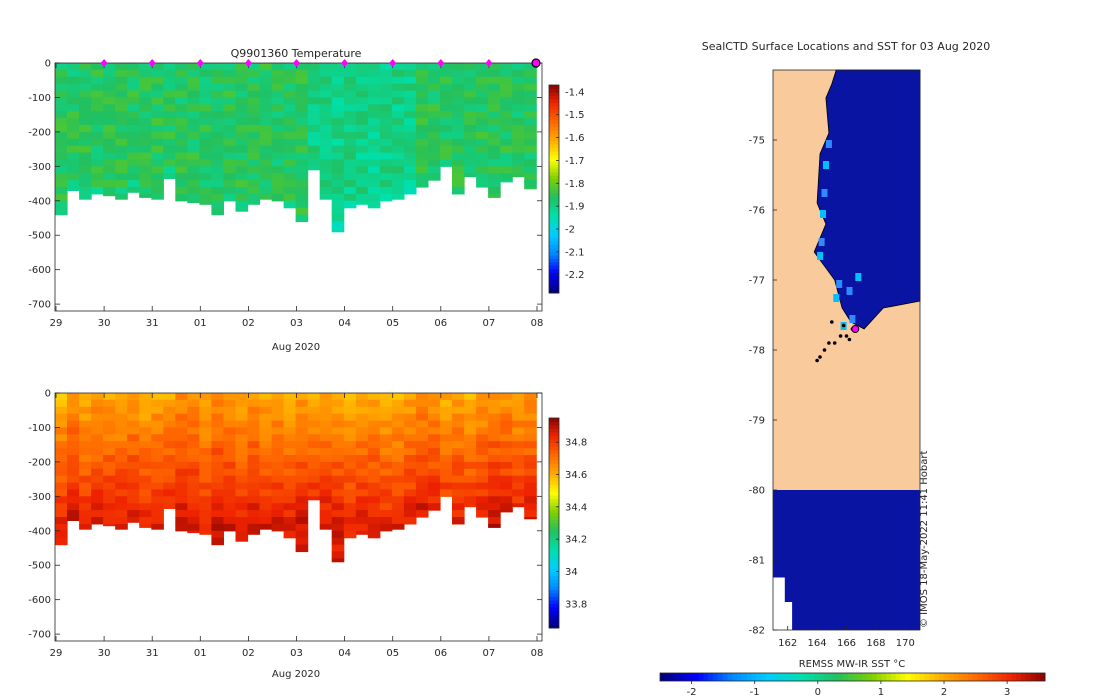 This screenshot has height=700, width=1100. What do you see at coordinates (104, 63) in the screenshot?
I see `surface-marker` at bounding box center [104, 63].